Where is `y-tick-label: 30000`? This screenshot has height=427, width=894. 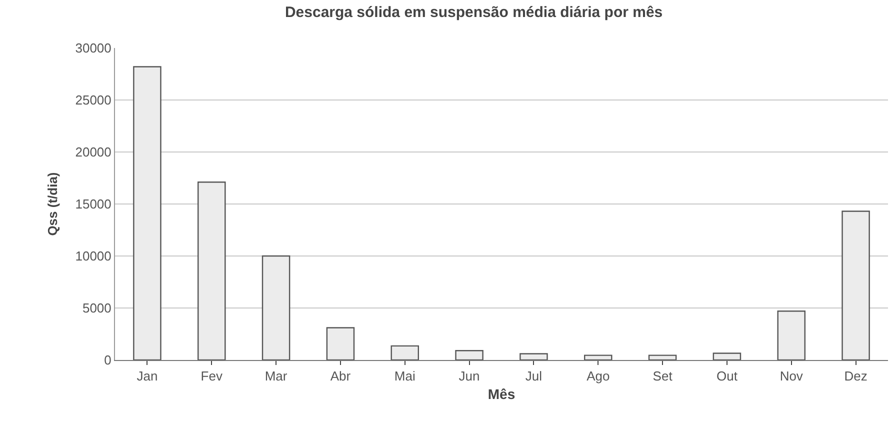
y-tick-label: 30000 is located at coordinates (93, 48).